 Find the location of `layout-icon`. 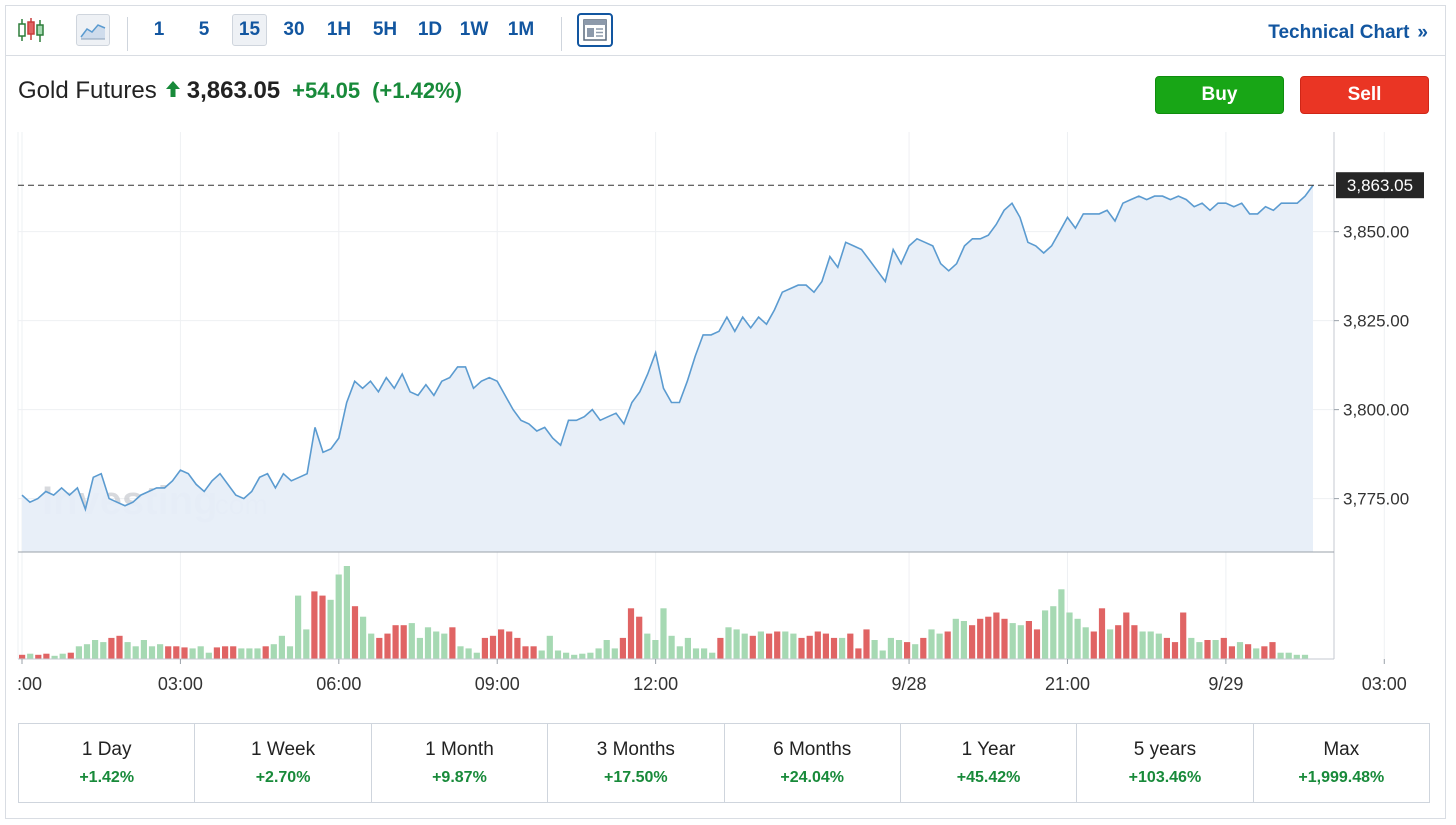

layout-icon is located at coordinates (595, 30).